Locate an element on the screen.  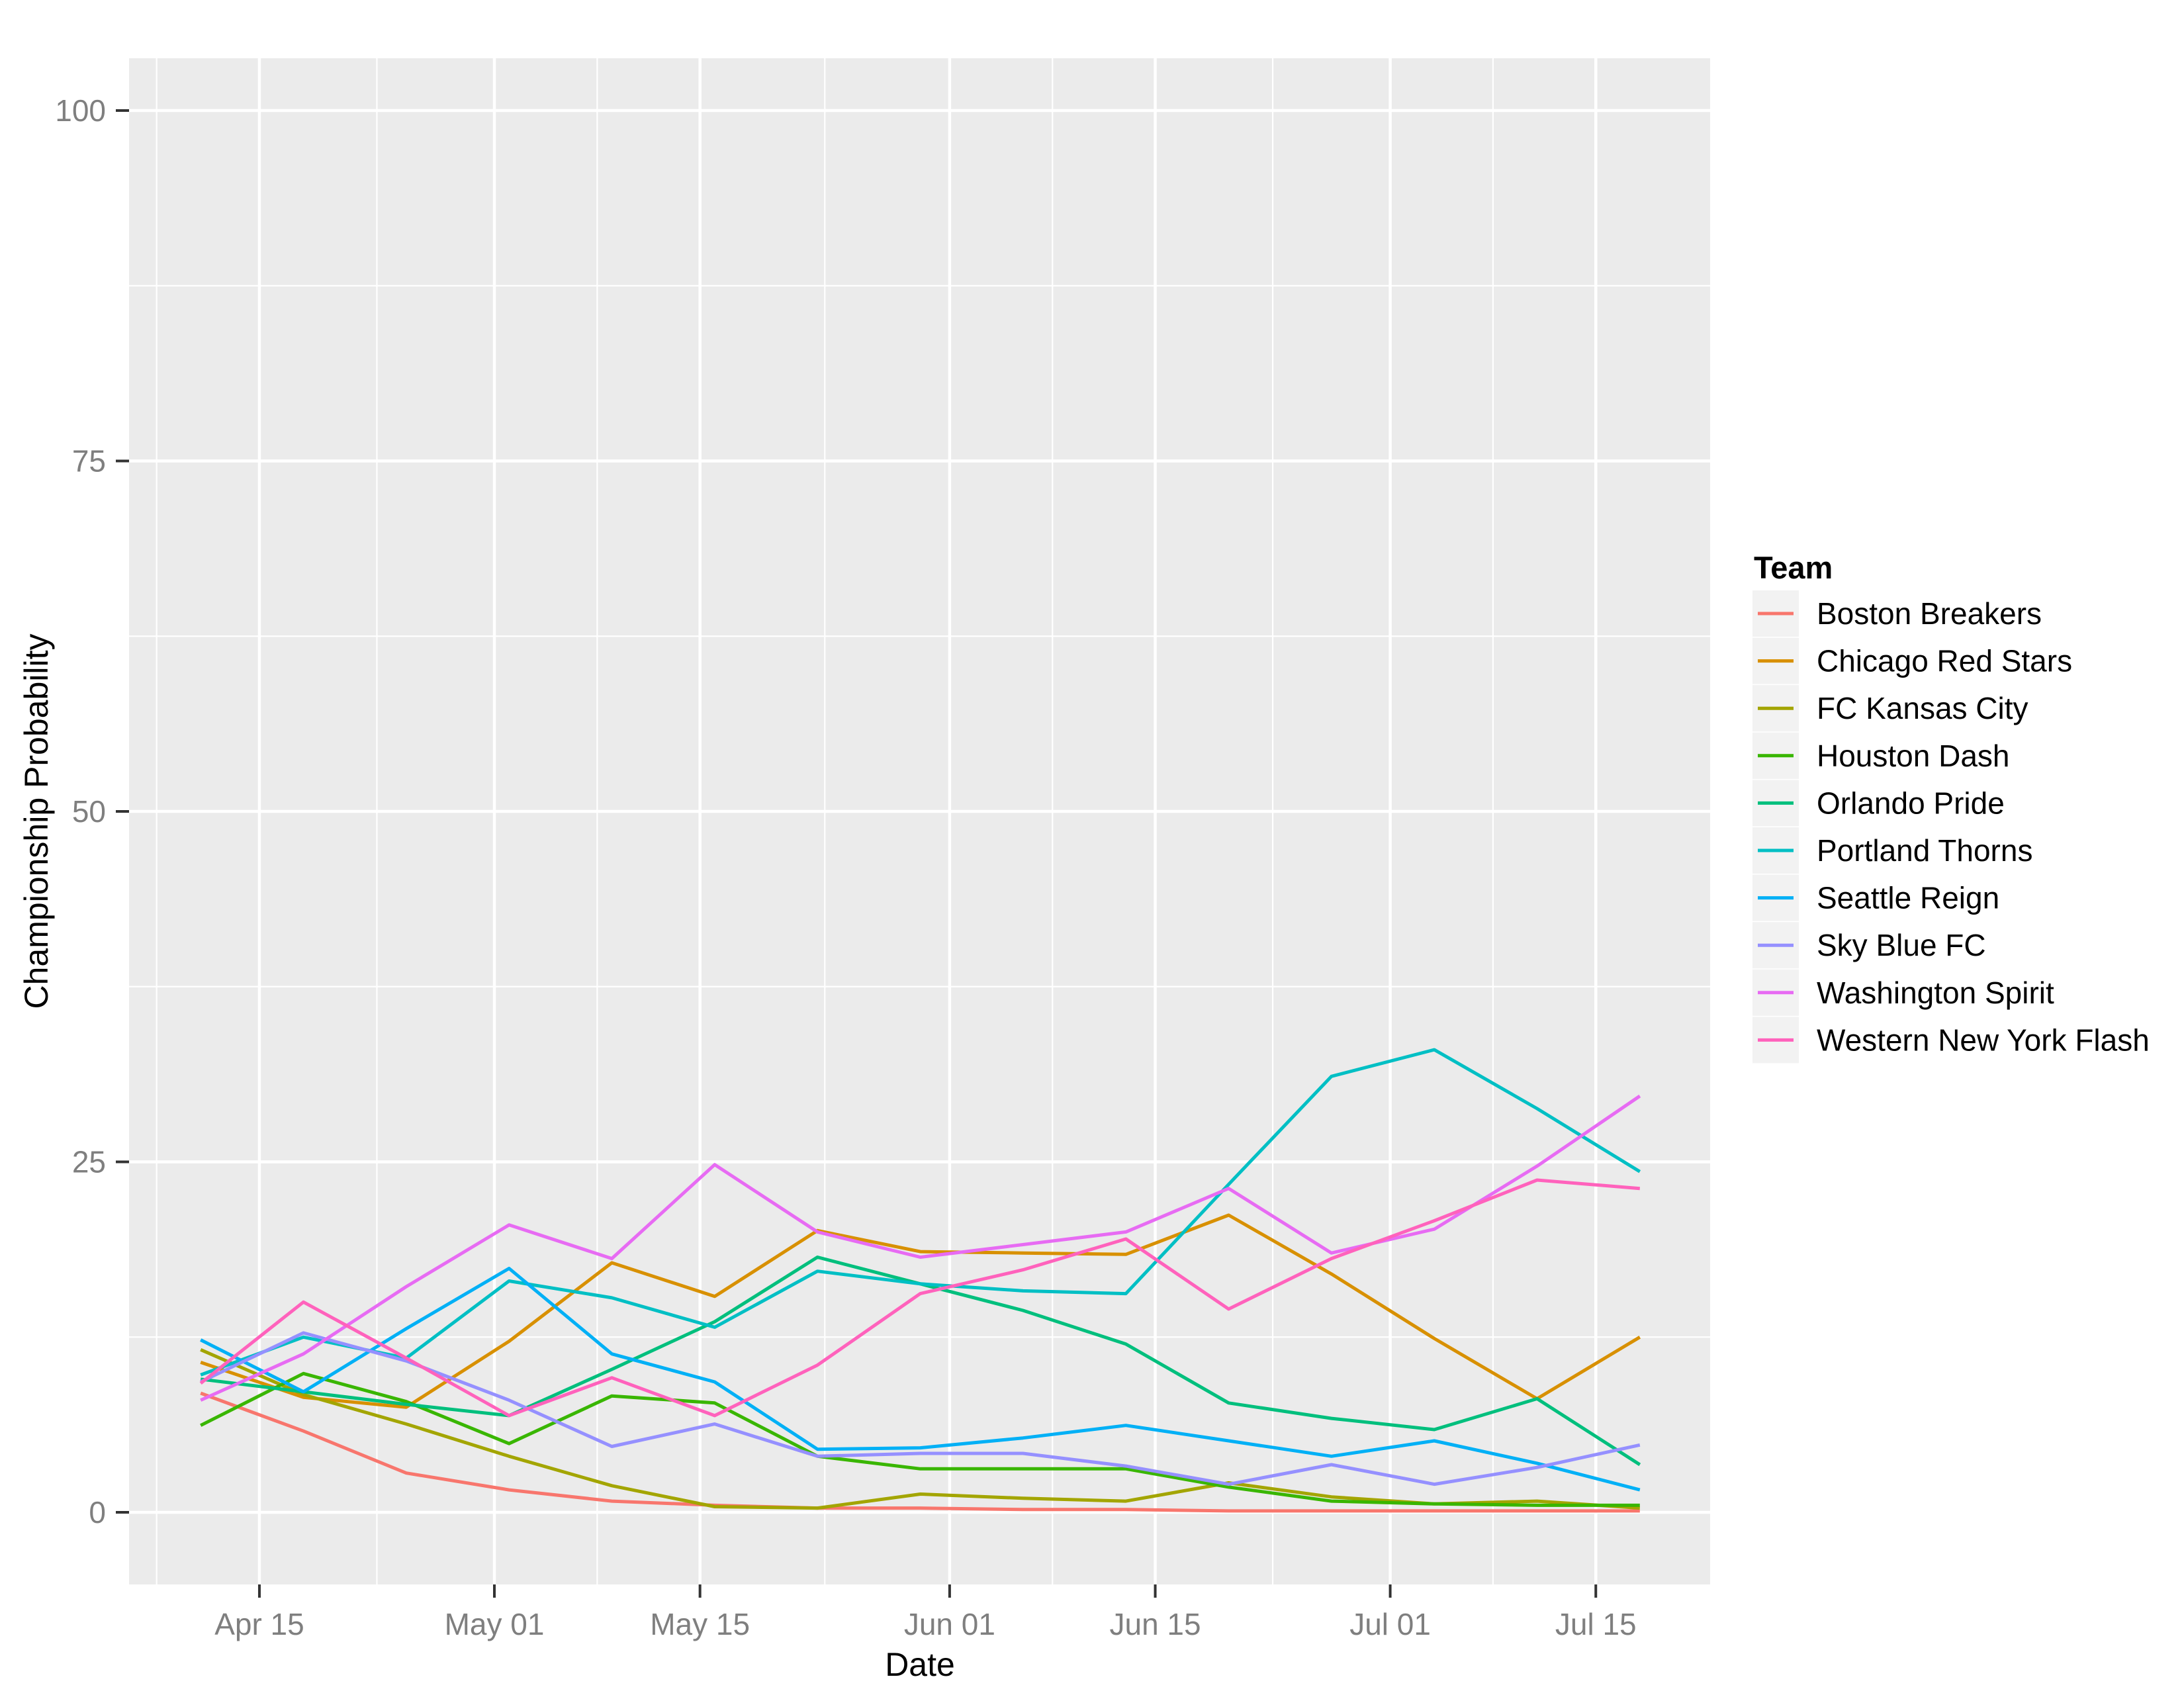
x-axis-title: Date is located at coordinates (920, 1664).